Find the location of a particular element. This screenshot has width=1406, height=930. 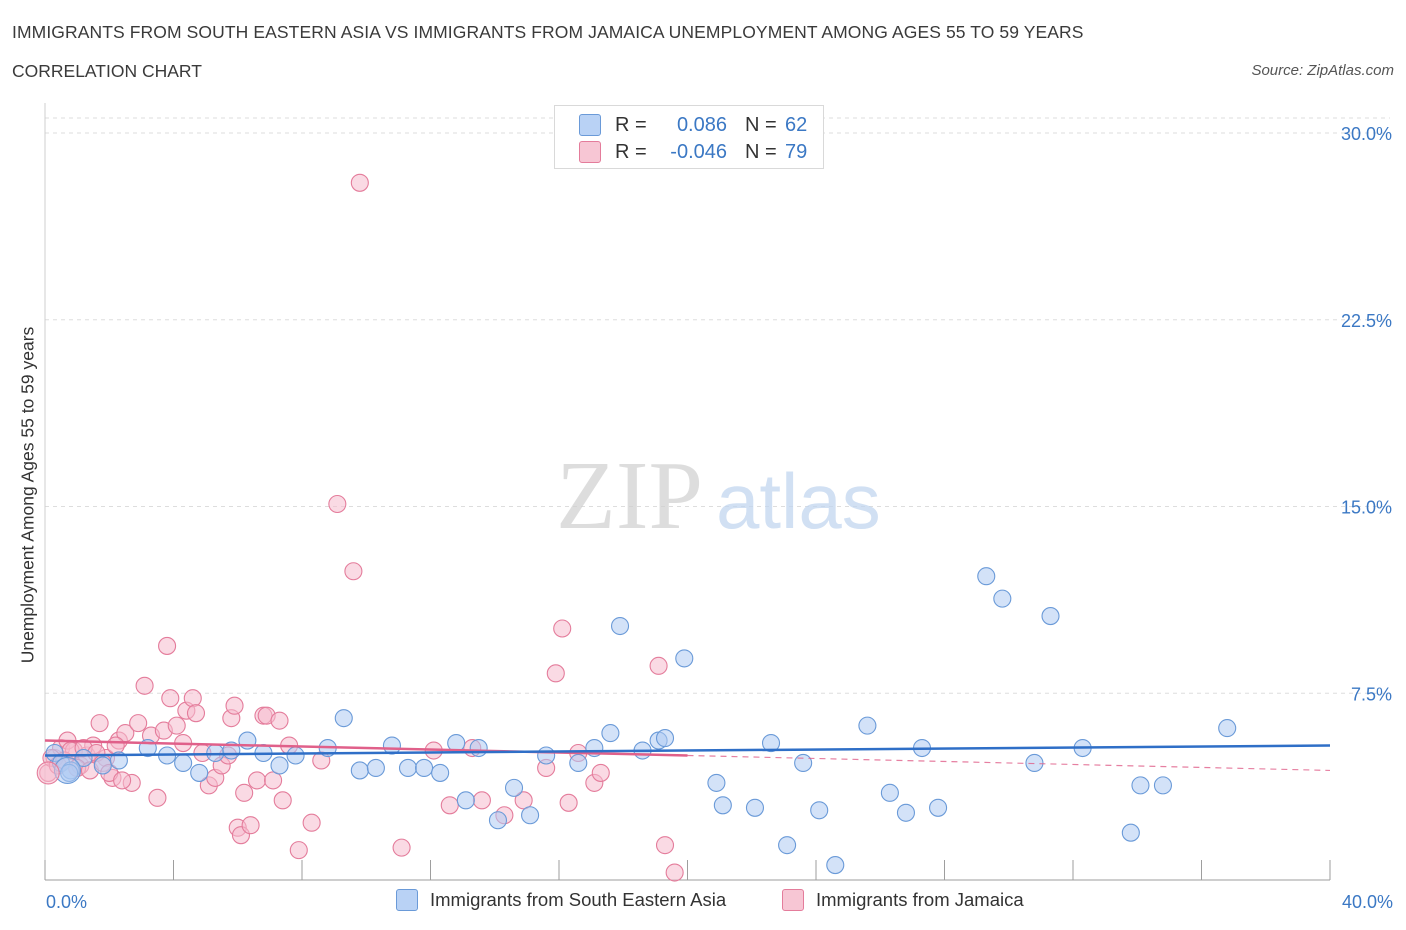

trend-lines is located at coordinates (687, 755).